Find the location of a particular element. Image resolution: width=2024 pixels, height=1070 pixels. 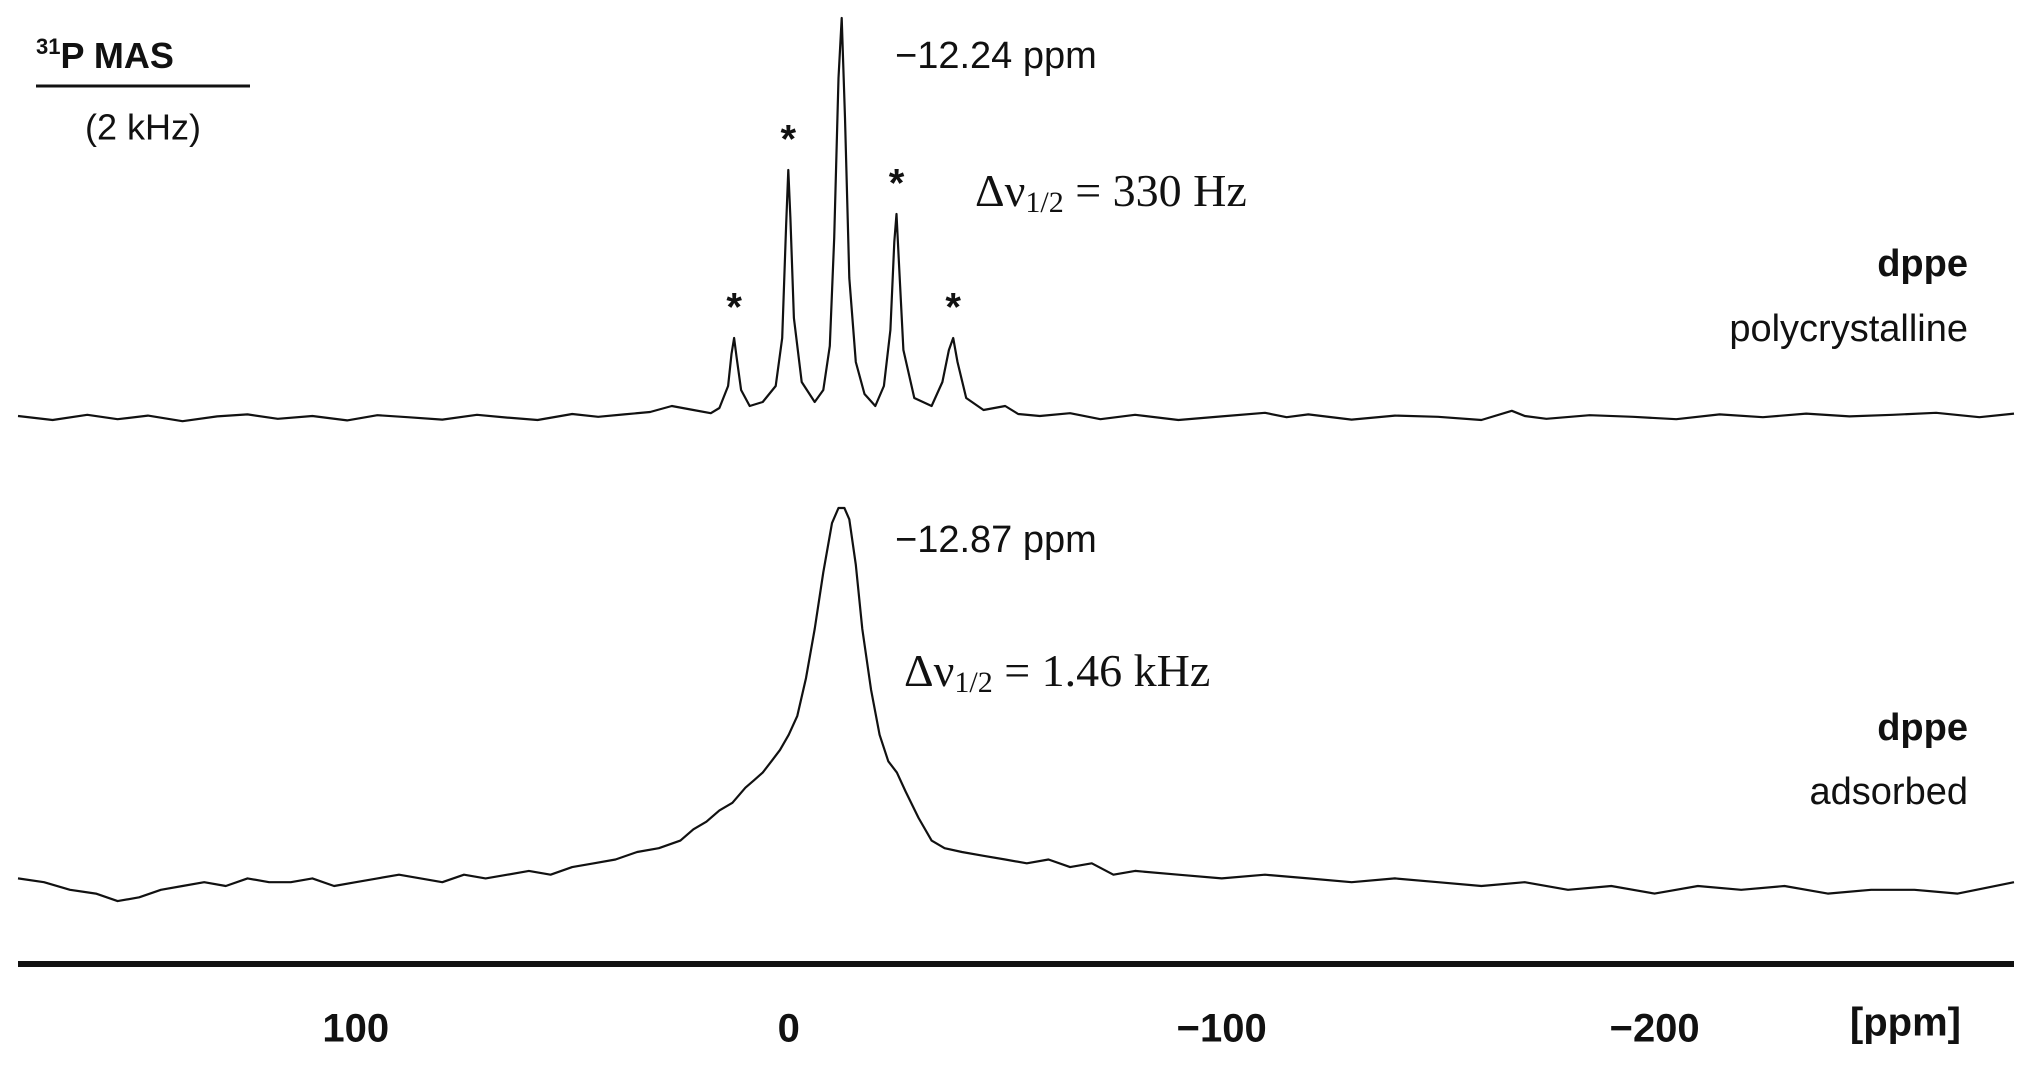

x-tick-label: −200 is located at coordinates (1655, 1029).